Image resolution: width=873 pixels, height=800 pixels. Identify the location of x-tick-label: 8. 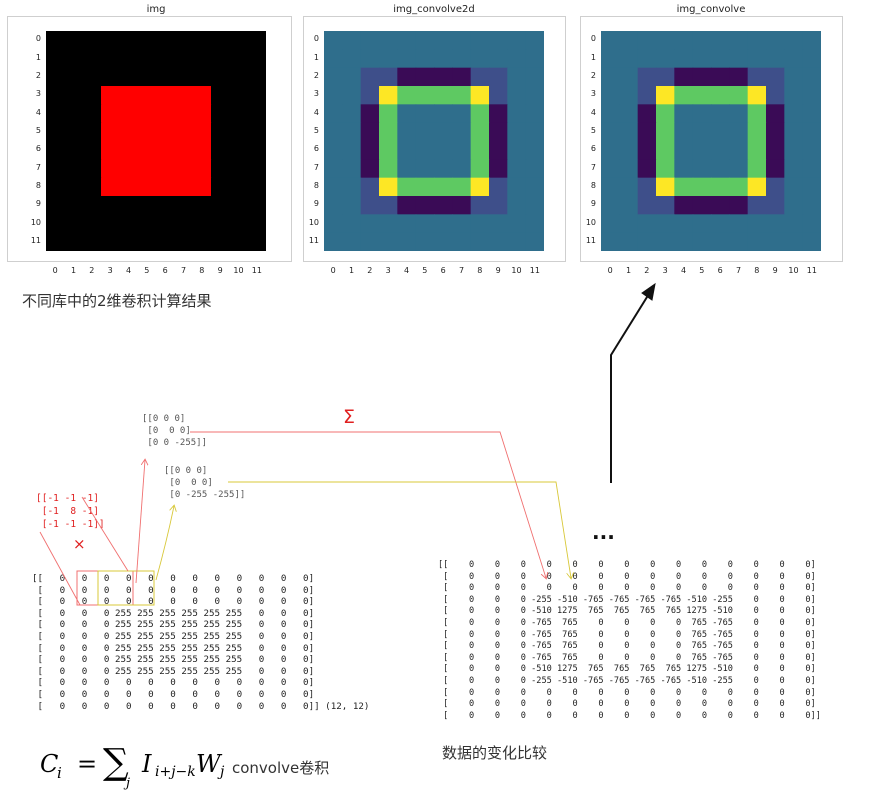
(480, 270).